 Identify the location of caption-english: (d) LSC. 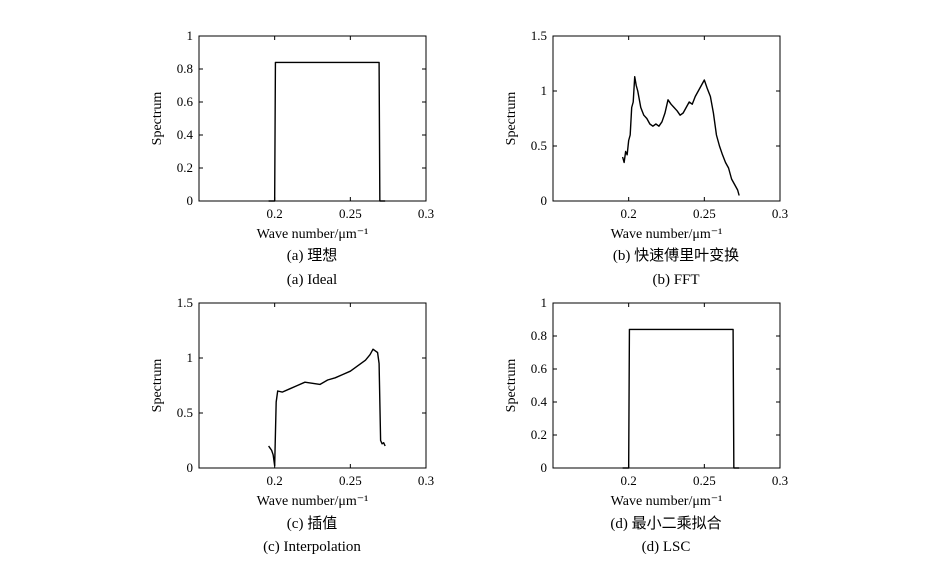
(666, 547).